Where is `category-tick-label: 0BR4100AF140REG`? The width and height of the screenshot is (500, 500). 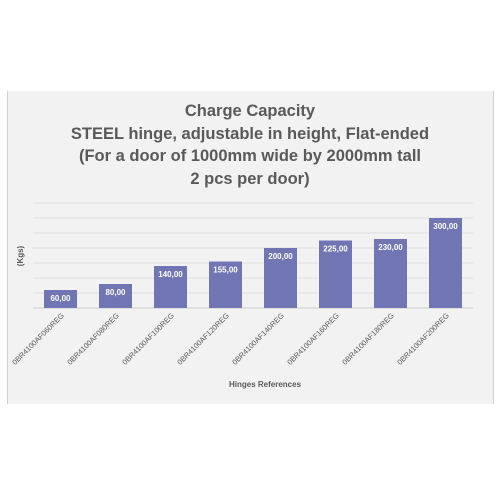
category-tick-label: 0BR4100AF140REG is located at coordinates (258, 339).